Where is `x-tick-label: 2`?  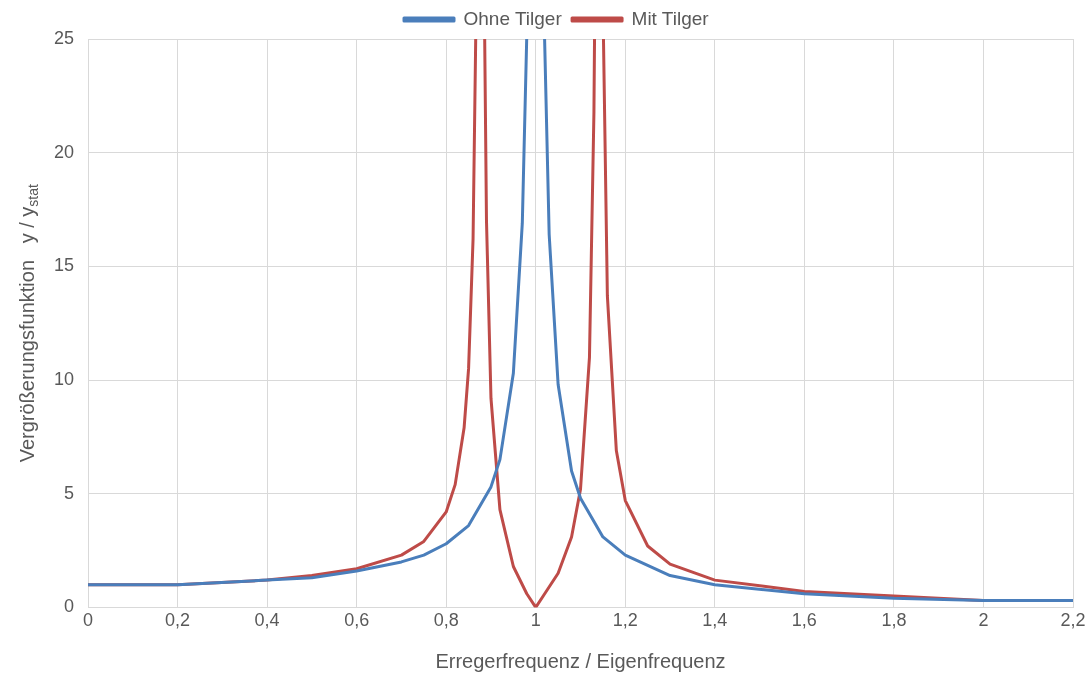 x-tick-label: 2 is located at coordinates (983, 620).